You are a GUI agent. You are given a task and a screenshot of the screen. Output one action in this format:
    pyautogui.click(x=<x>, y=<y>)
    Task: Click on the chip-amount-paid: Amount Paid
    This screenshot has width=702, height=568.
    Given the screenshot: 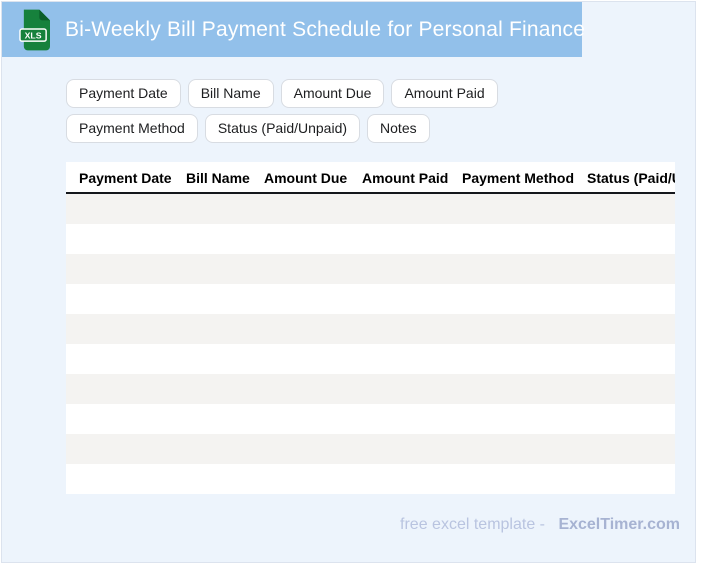 What is the action you would take?
    pyautogui.click(x=444, y=93)
    